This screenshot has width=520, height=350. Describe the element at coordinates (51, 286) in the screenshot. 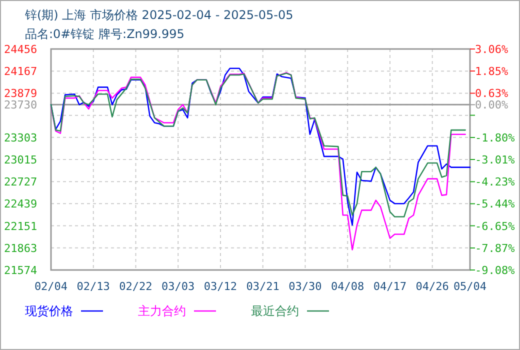

I see `x-tick-label: 02/04` at that location.